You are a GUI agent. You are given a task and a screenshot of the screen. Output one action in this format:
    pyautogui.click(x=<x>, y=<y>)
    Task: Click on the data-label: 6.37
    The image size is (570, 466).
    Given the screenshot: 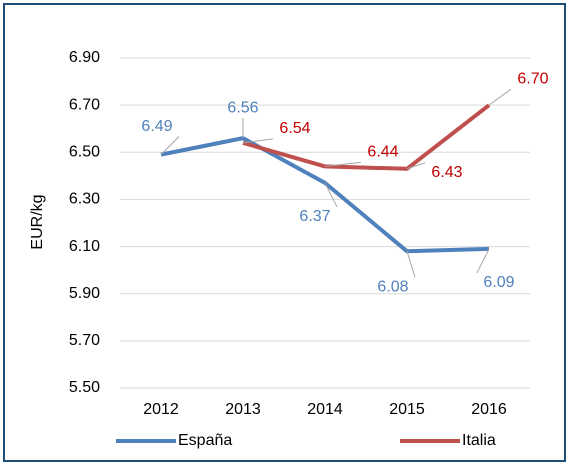 What is the action you would take?
    pyautogui.click(x=314, y=216)
    